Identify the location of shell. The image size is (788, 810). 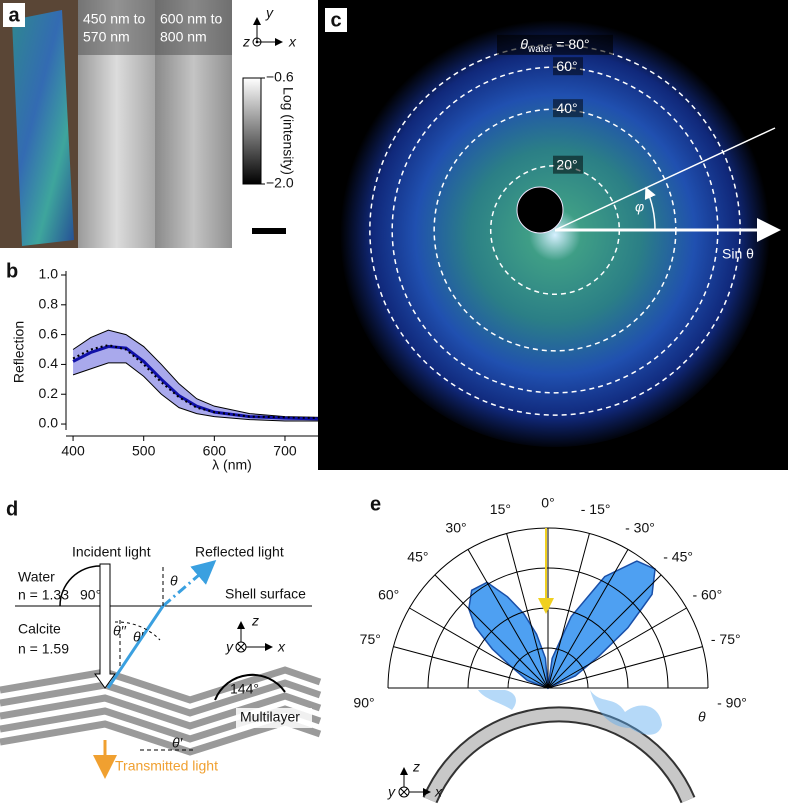
(559, 755).